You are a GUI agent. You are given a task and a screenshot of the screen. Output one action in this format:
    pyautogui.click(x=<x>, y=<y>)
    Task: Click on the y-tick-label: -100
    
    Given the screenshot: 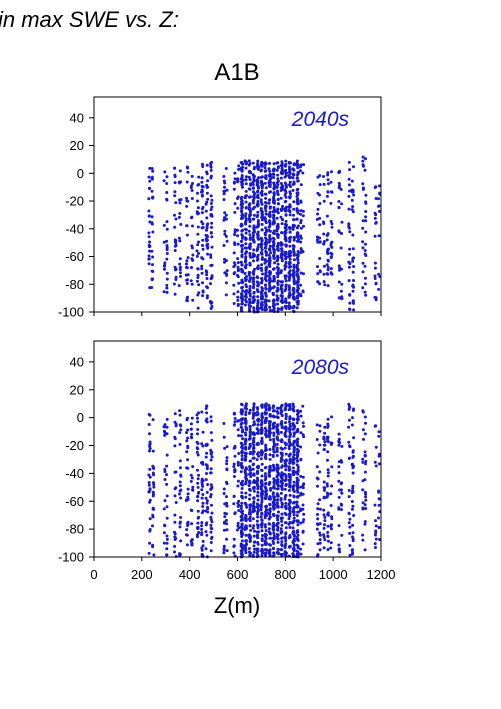 What is the action you would take?
    pyautogui.click(x=71, y=557)
    